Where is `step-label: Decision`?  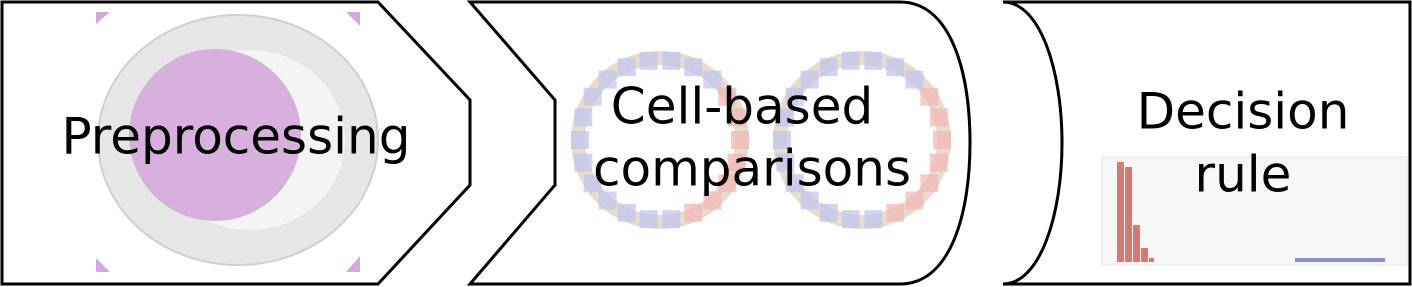
step-label: Decision is located at coordinates (1243, 112).